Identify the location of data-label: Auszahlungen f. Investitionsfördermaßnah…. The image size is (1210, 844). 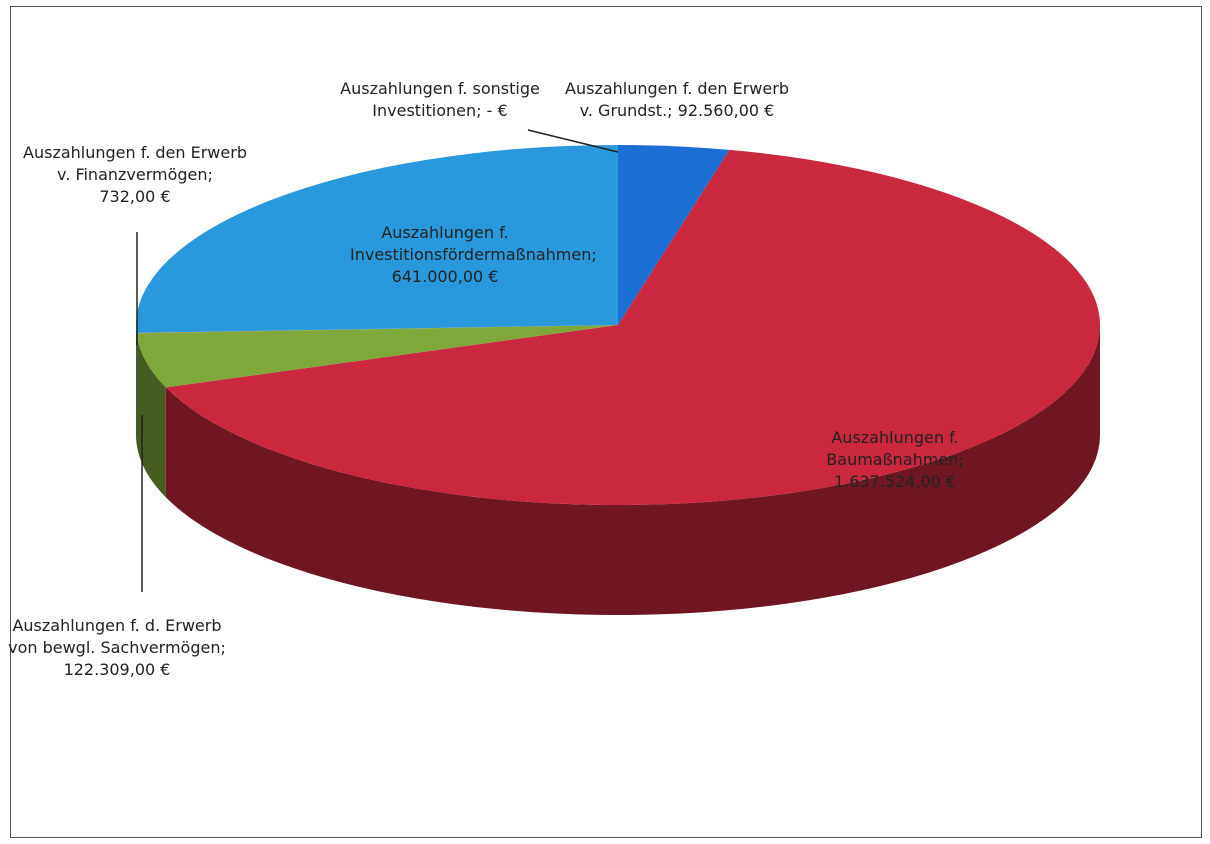
(473, 255).